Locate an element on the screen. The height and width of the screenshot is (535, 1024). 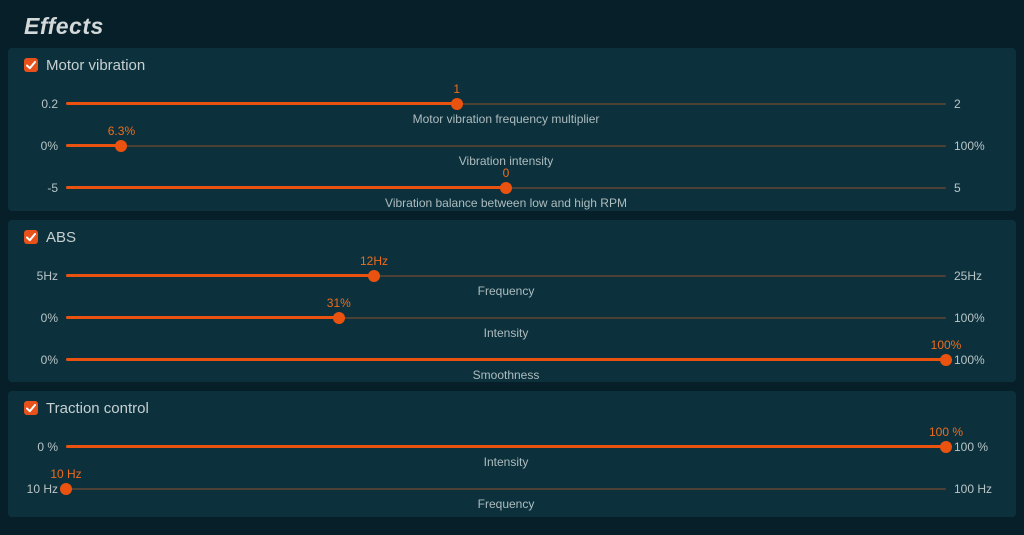
slider-abs-intensity: 0% 31% 100% Intensity is located at coordinates (512, 318).